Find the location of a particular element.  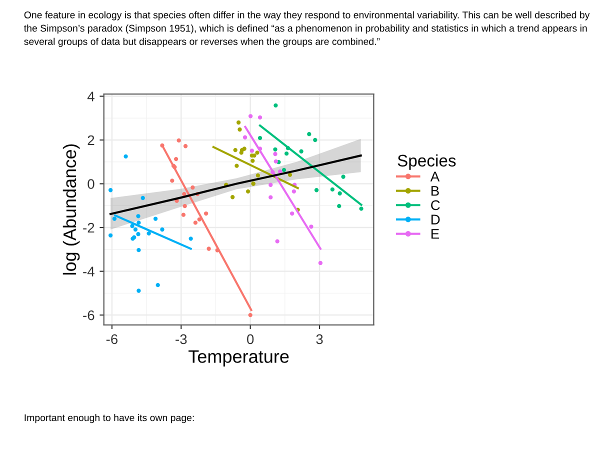

y-tick-label: -2 is located at coordinates (88, 227).